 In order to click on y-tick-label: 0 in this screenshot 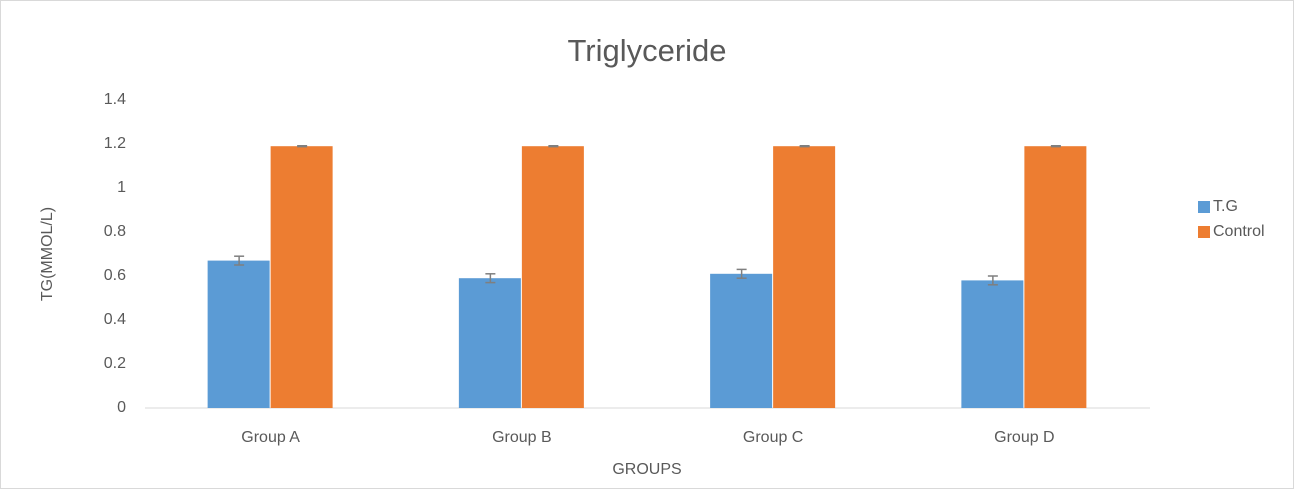, I will do `click(121, 407)`.